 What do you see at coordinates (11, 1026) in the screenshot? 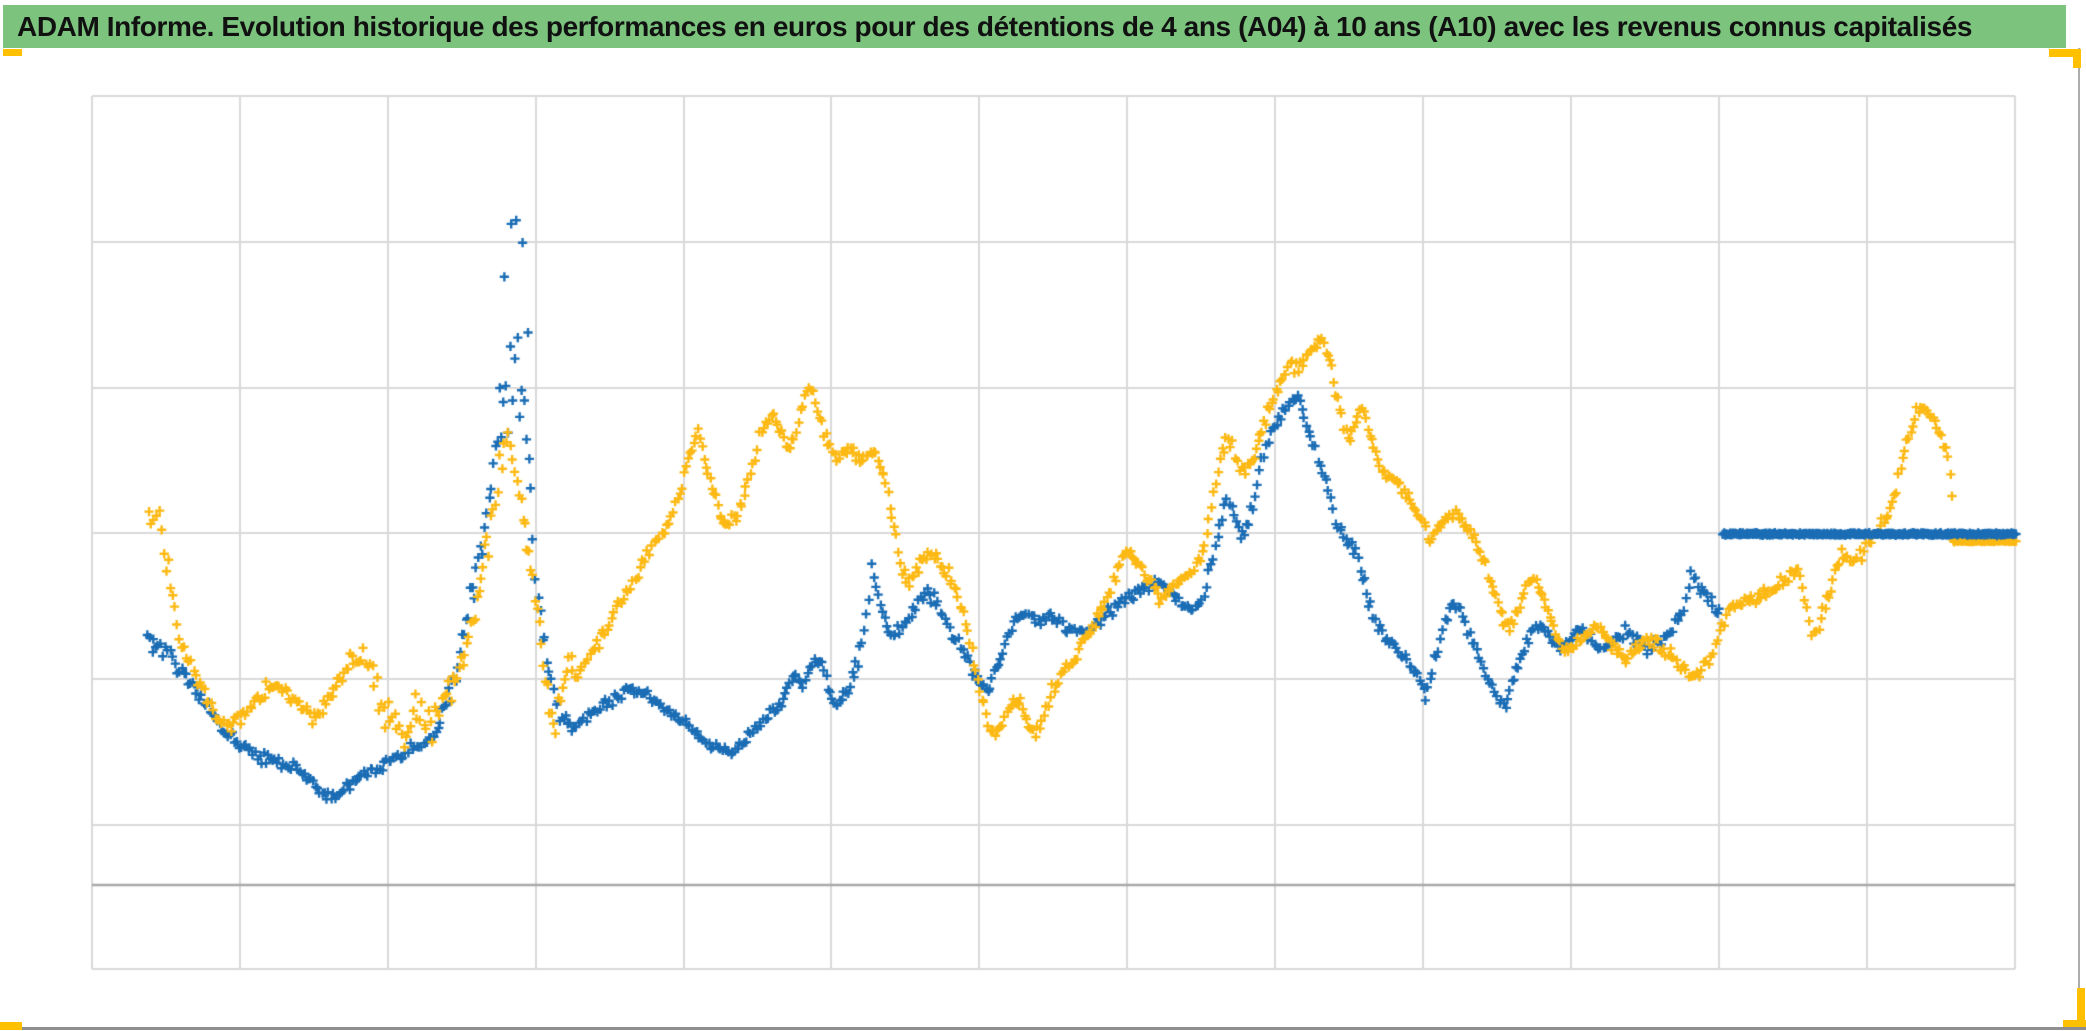
I see `corner-mark-bottom-left` at bounding box center [11, 1026].